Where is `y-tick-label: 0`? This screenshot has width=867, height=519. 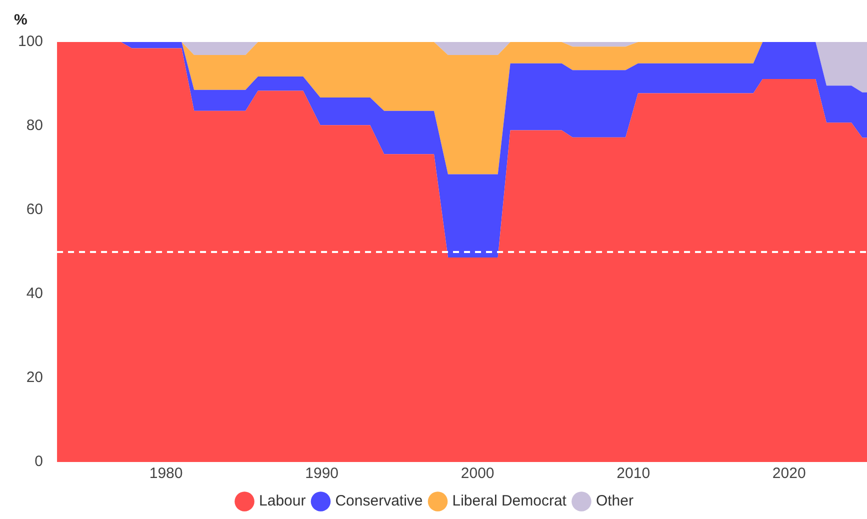
y-tick-label: 0 is located at coordinates (39, 461).